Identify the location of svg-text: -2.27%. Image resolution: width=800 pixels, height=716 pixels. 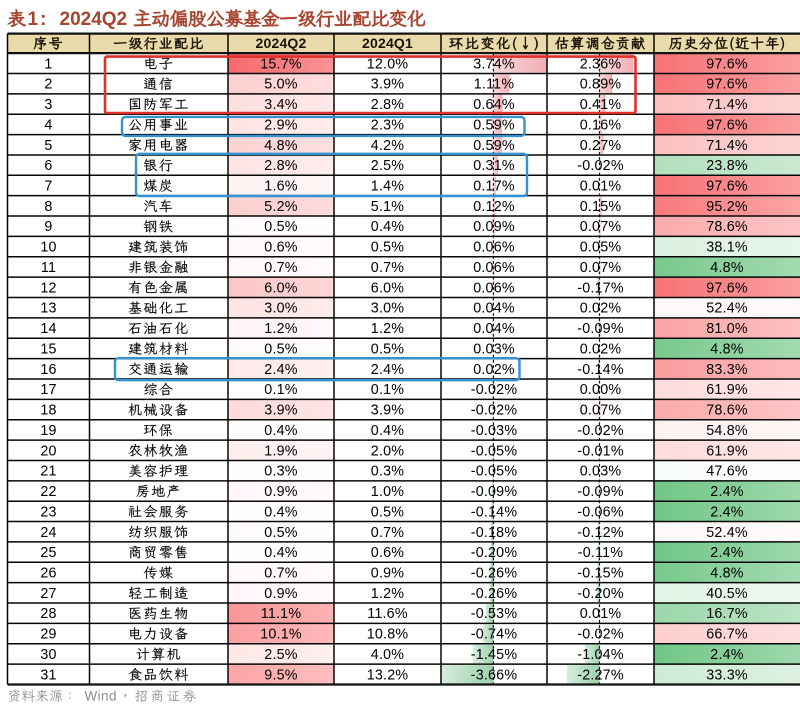
(600, 675).